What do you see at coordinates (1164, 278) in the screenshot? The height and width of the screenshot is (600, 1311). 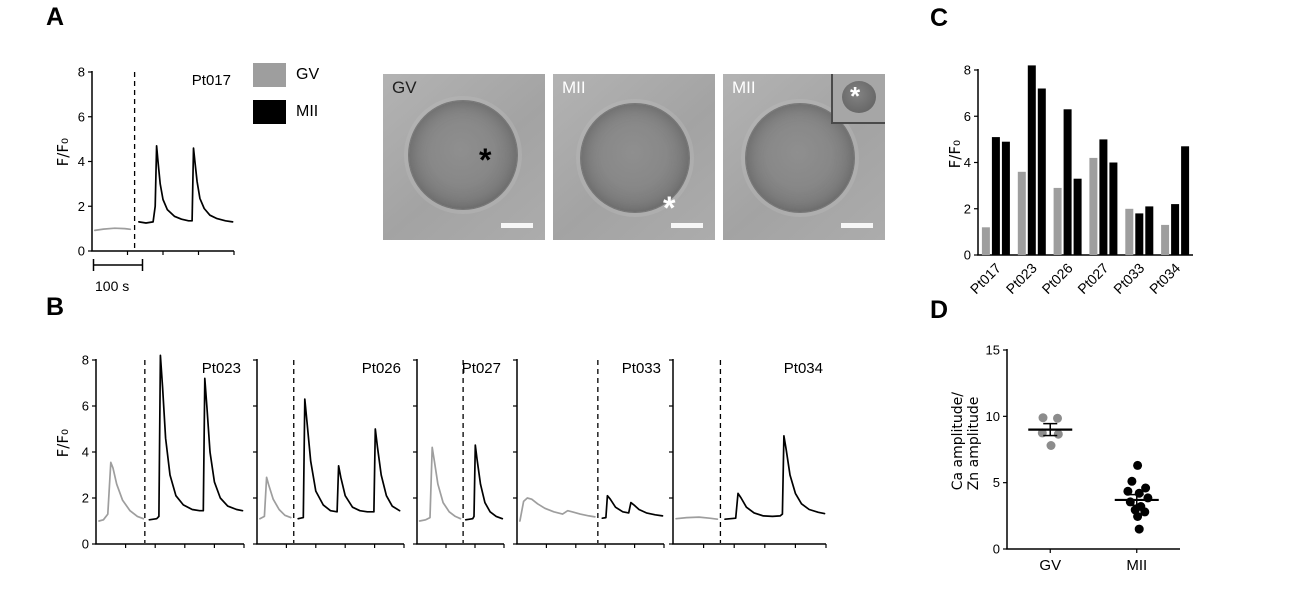 I see `category-label: Pt034` at bounding box center [1164, 278].